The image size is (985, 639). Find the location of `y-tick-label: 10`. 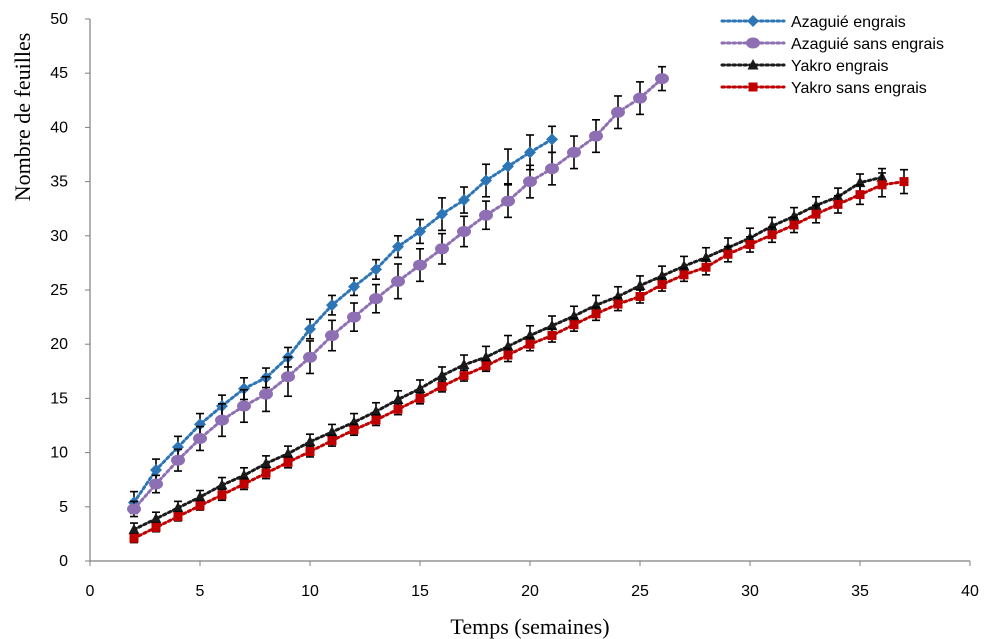

y-tick-label: 10 is located at coordinates (59, 453).